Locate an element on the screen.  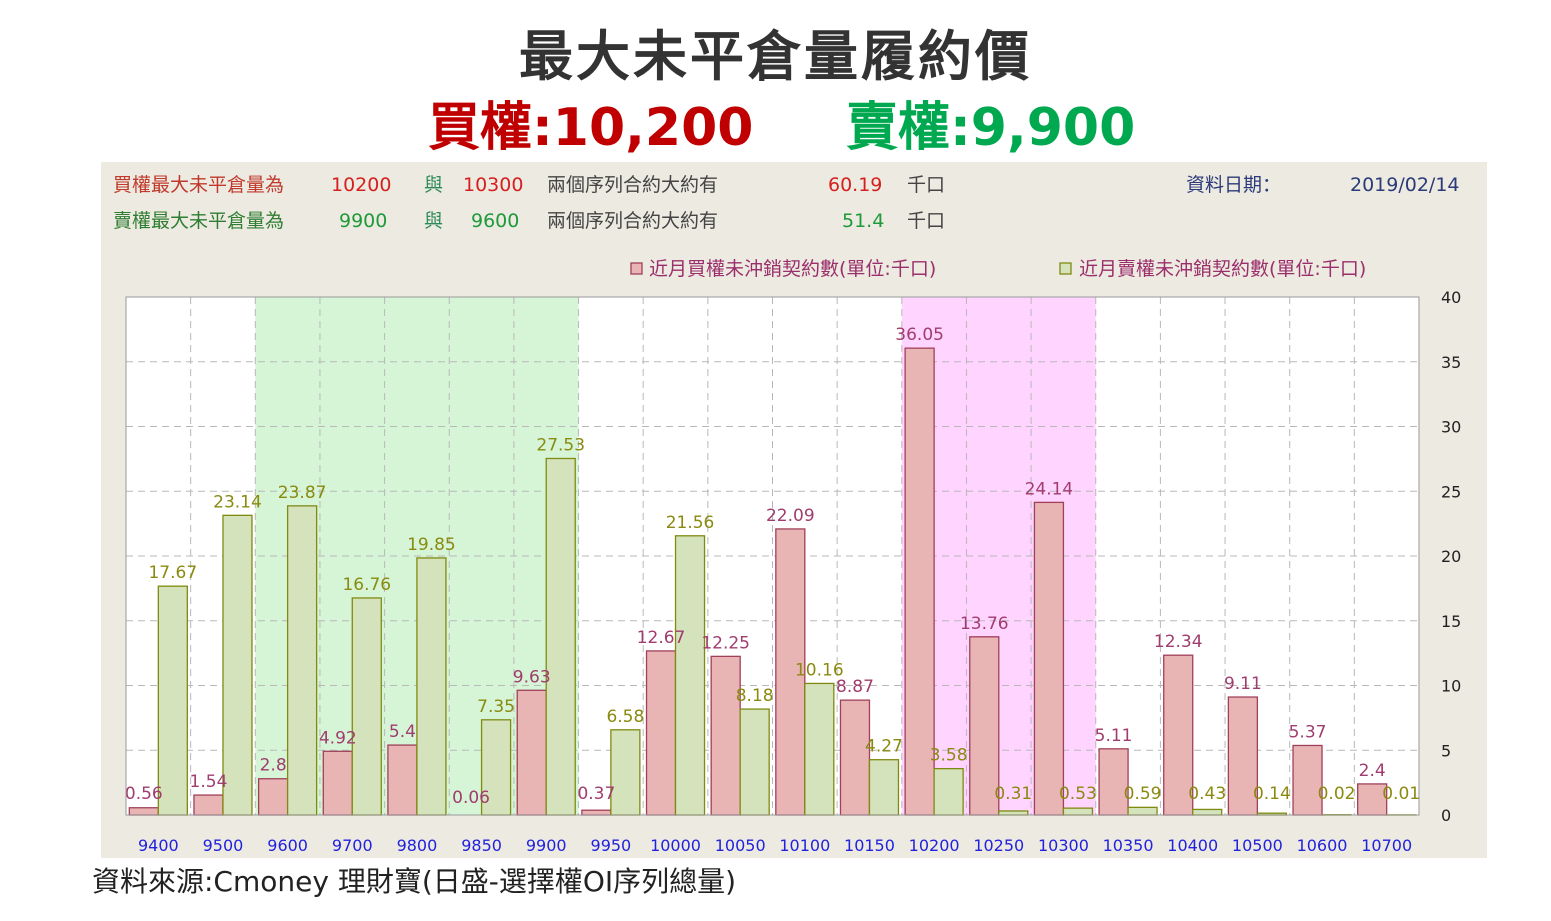
call-value-label-10000: 12.67 is located at coordinates (661, 638).